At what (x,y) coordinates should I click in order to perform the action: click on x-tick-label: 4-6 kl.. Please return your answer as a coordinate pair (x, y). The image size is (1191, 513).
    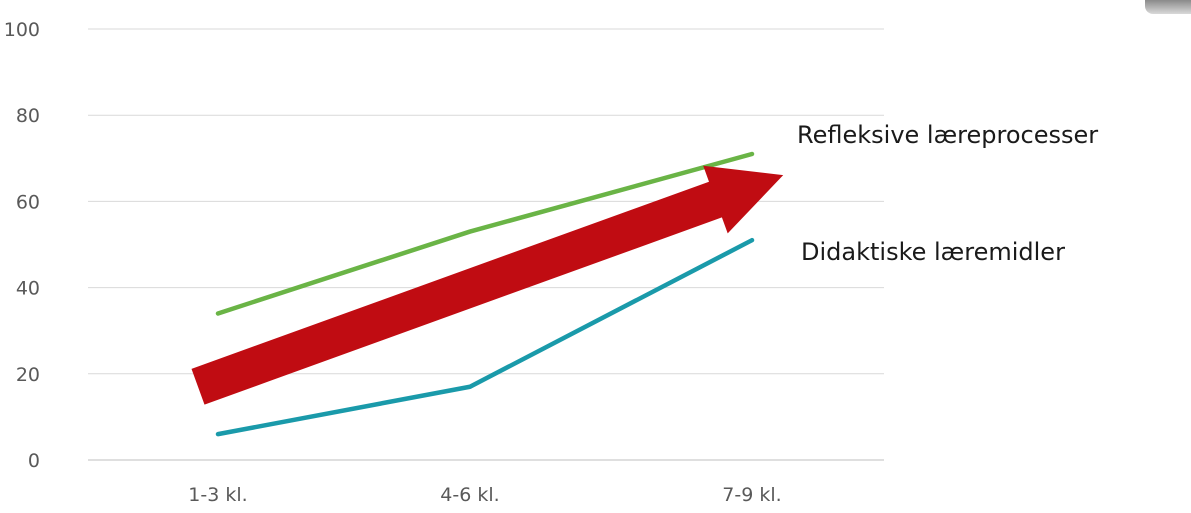
    Looking at the image, I should click on (469, 495).